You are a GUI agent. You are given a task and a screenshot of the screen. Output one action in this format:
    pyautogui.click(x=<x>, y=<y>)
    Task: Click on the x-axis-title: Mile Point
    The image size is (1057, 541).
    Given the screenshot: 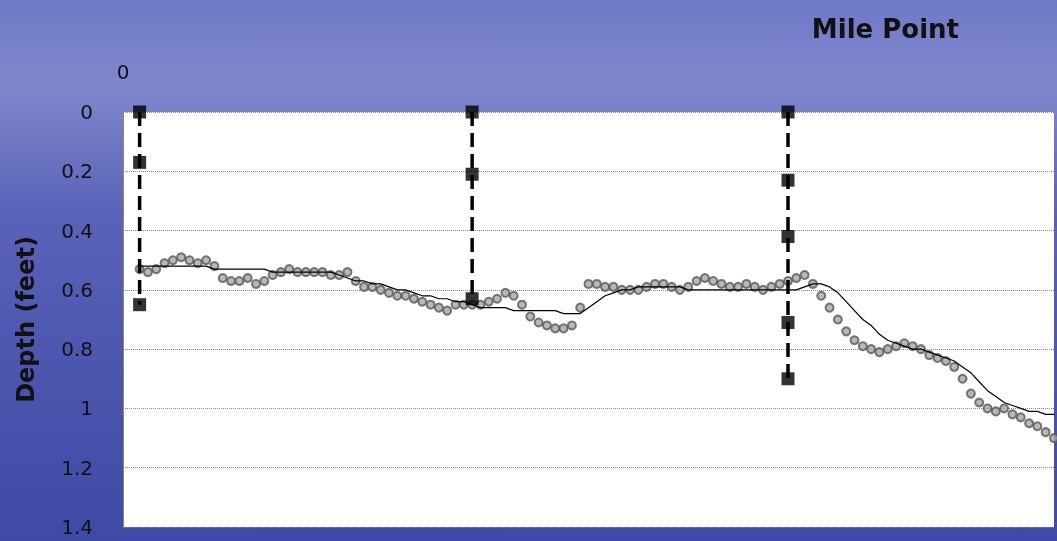 What is the action you would take?
    pyautogui.click(x=885, y=29)
    